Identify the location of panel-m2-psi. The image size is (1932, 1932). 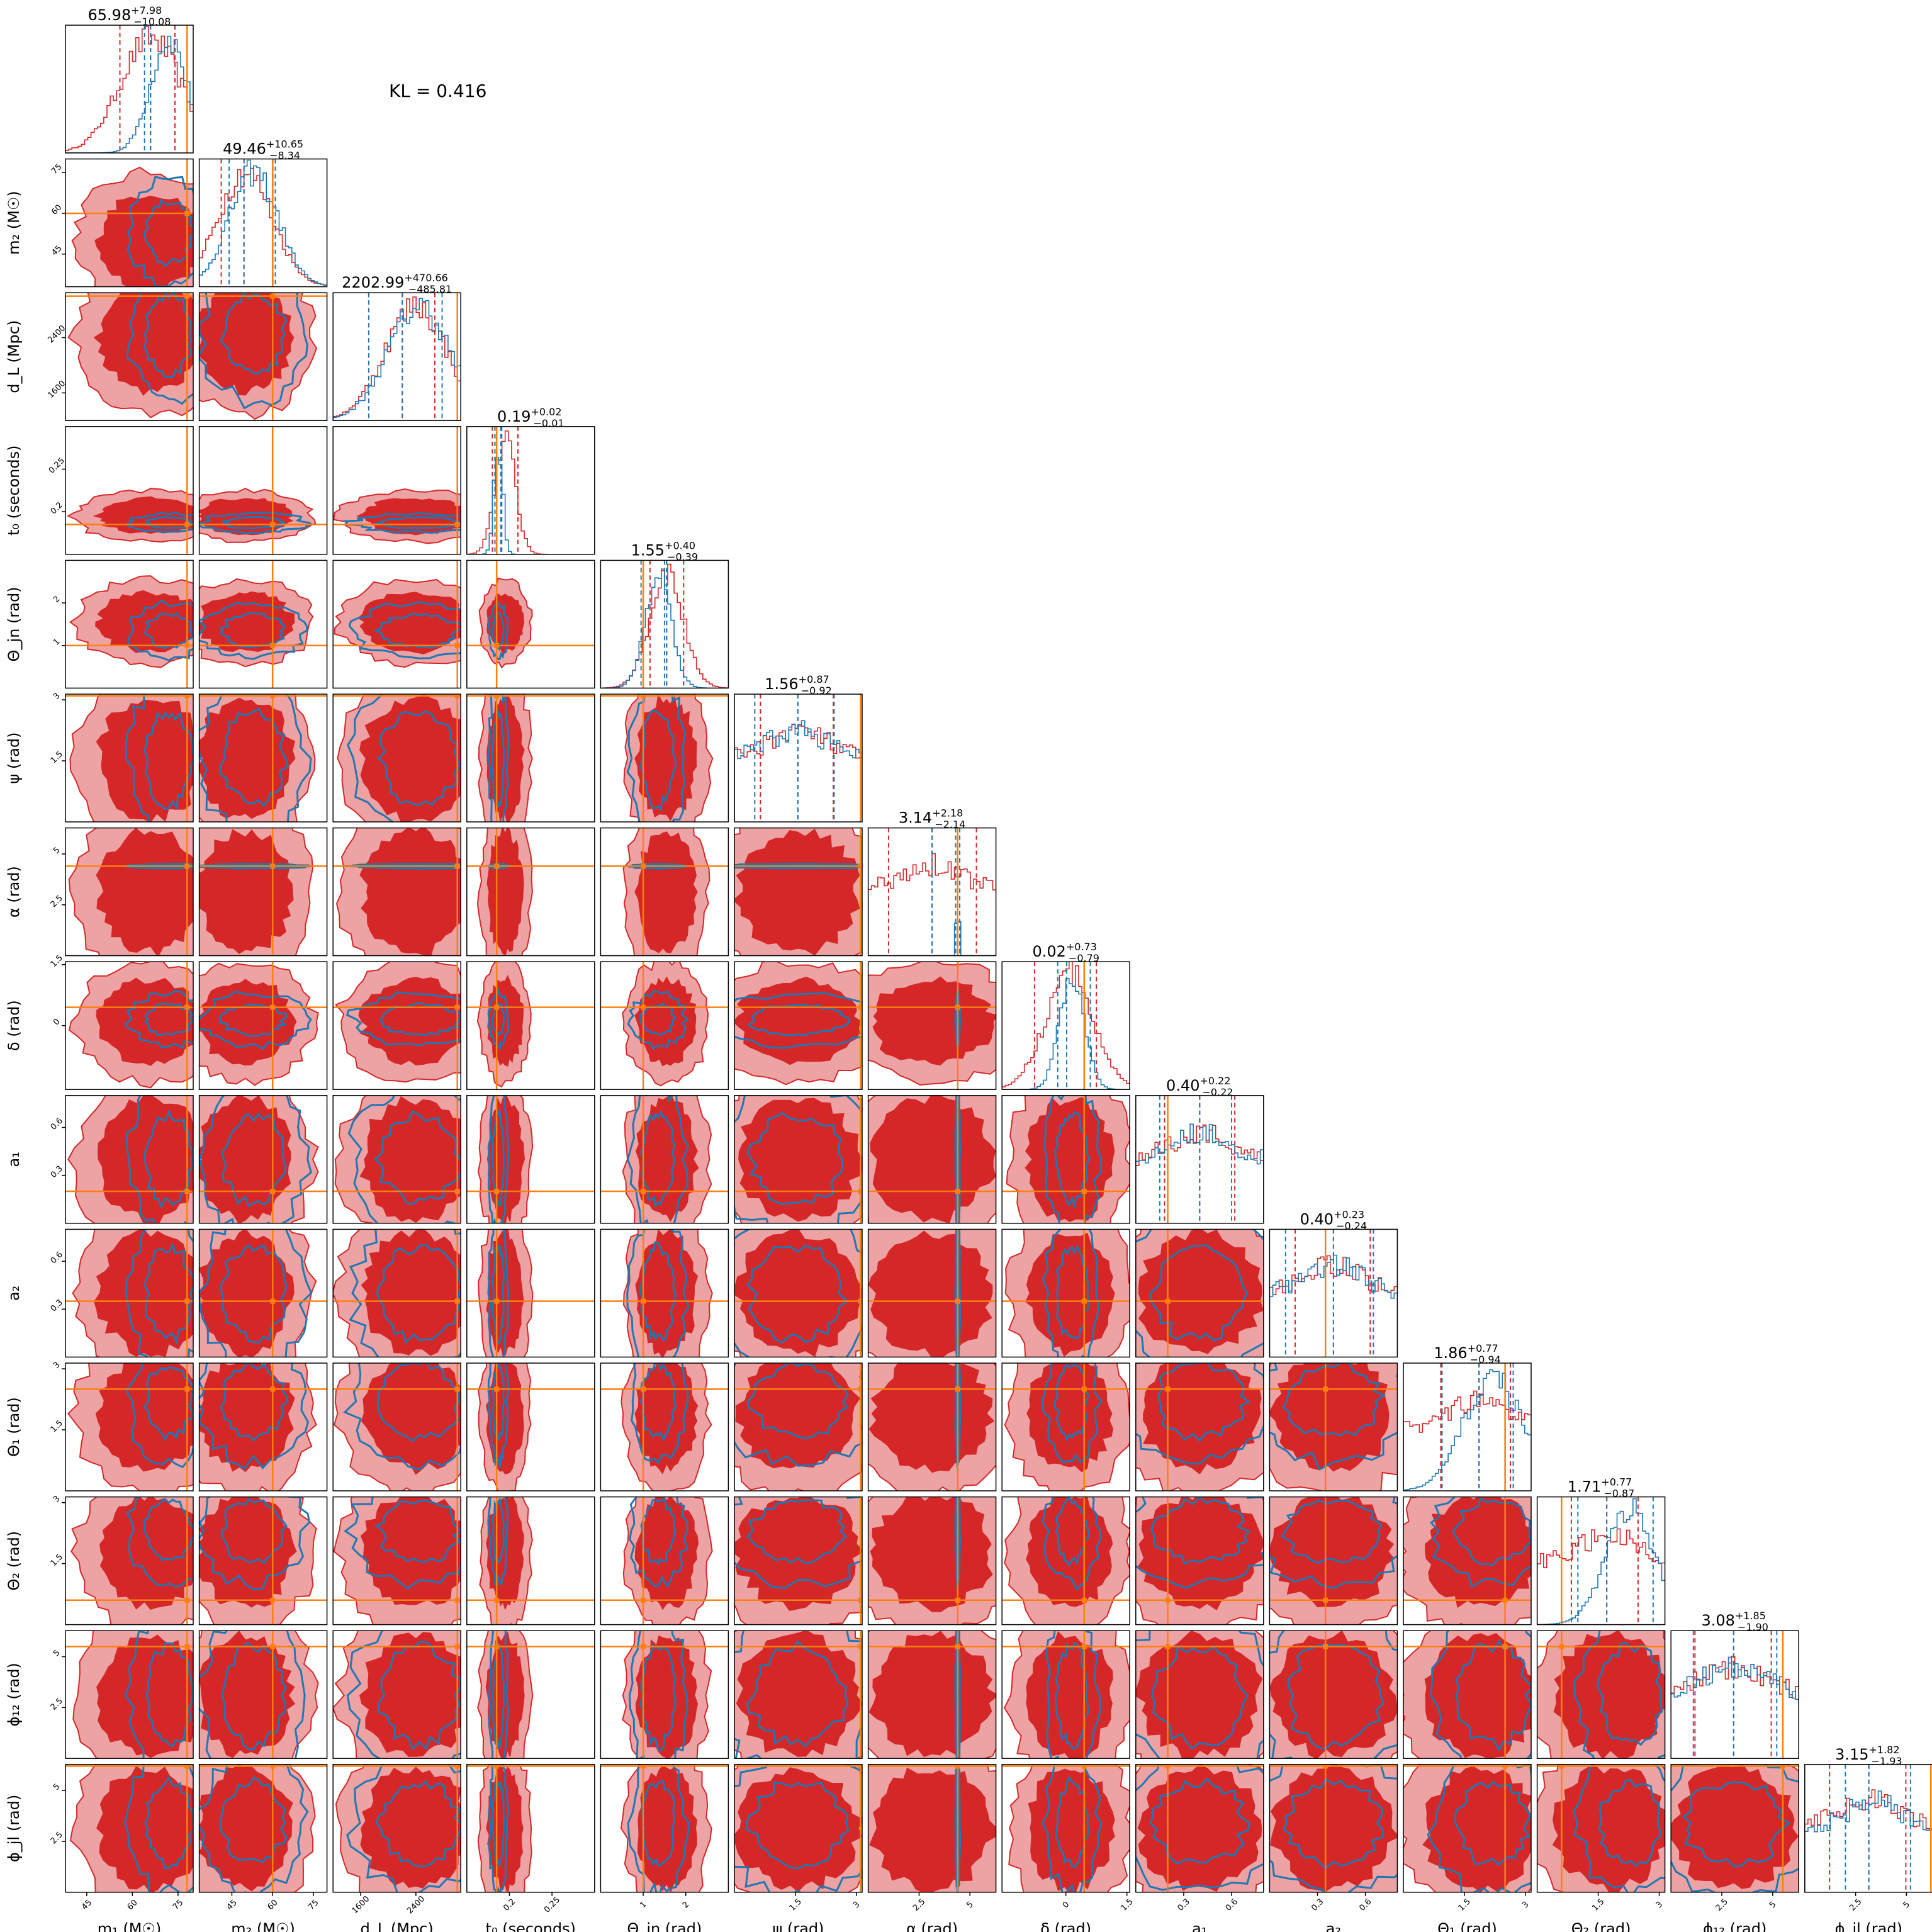
(263, 758).